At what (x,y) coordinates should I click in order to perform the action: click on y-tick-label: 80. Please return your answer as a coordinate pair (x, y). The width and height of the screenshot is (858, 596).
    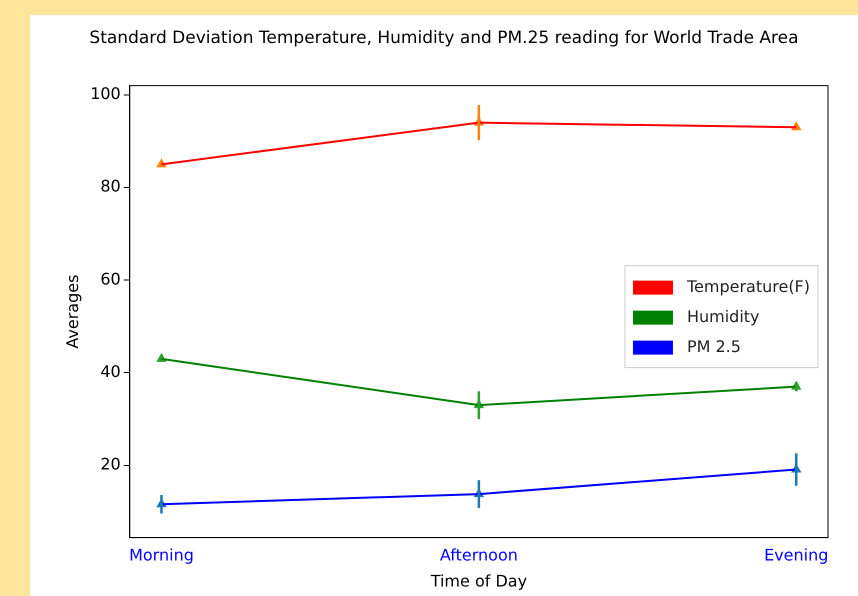
    Looking at the image, I should click on (110, 186).